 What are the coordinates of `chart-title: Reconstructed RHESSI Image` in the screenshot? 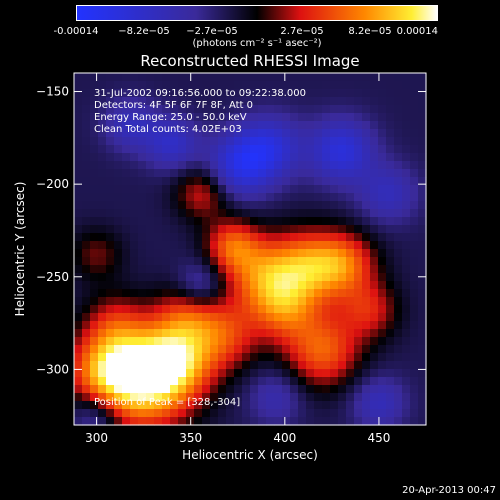 It's located at (250, 61).